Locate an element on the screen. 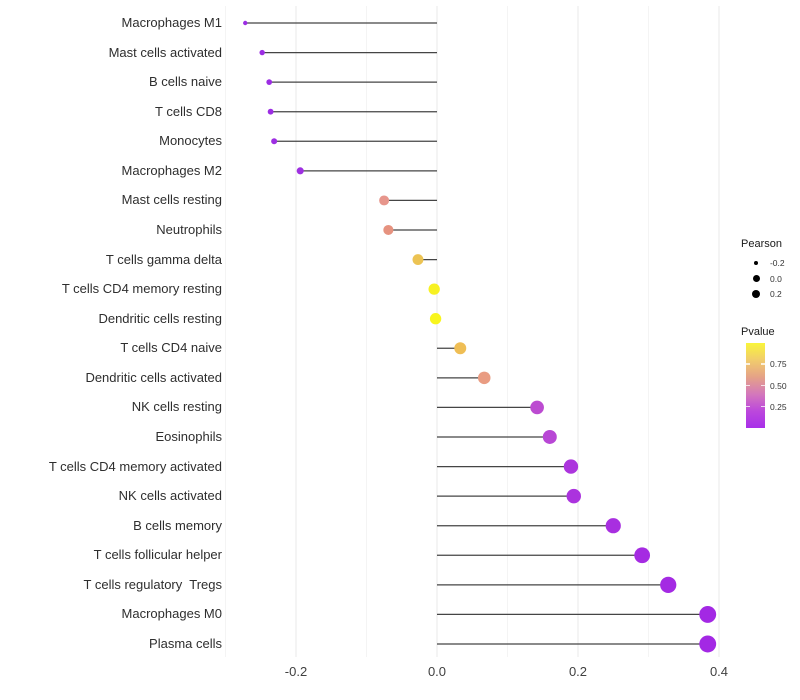 The image size is (800, 700). x-tick-label: 0.4 is located at coordinates (719, 671).